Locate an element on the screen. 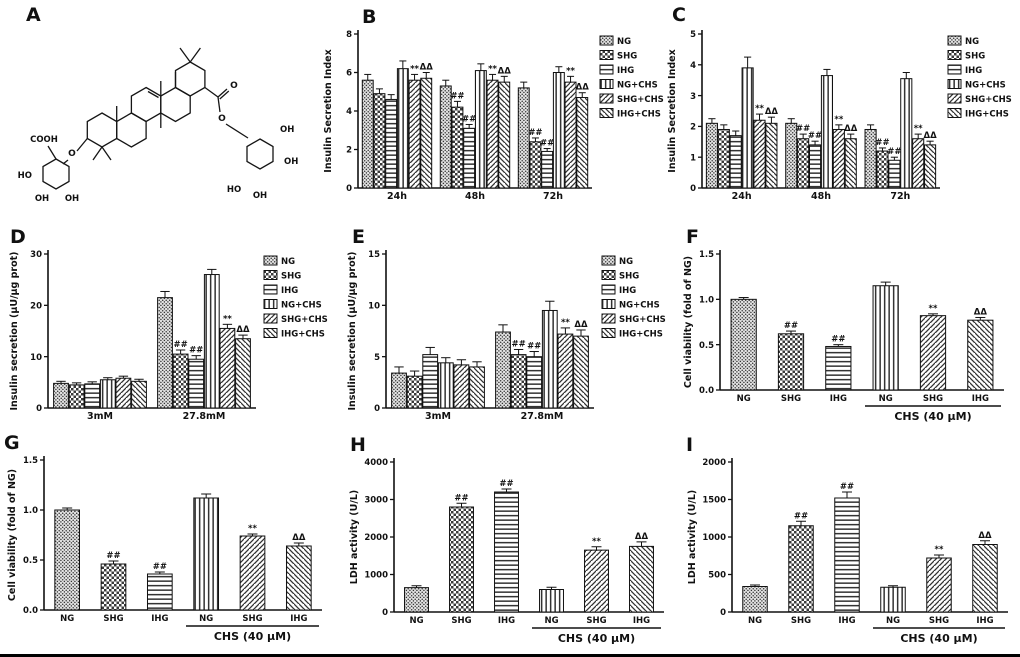 This screenshot has height=657, width=1020. x-category-label: 48h is located at coordinates (821, 196).